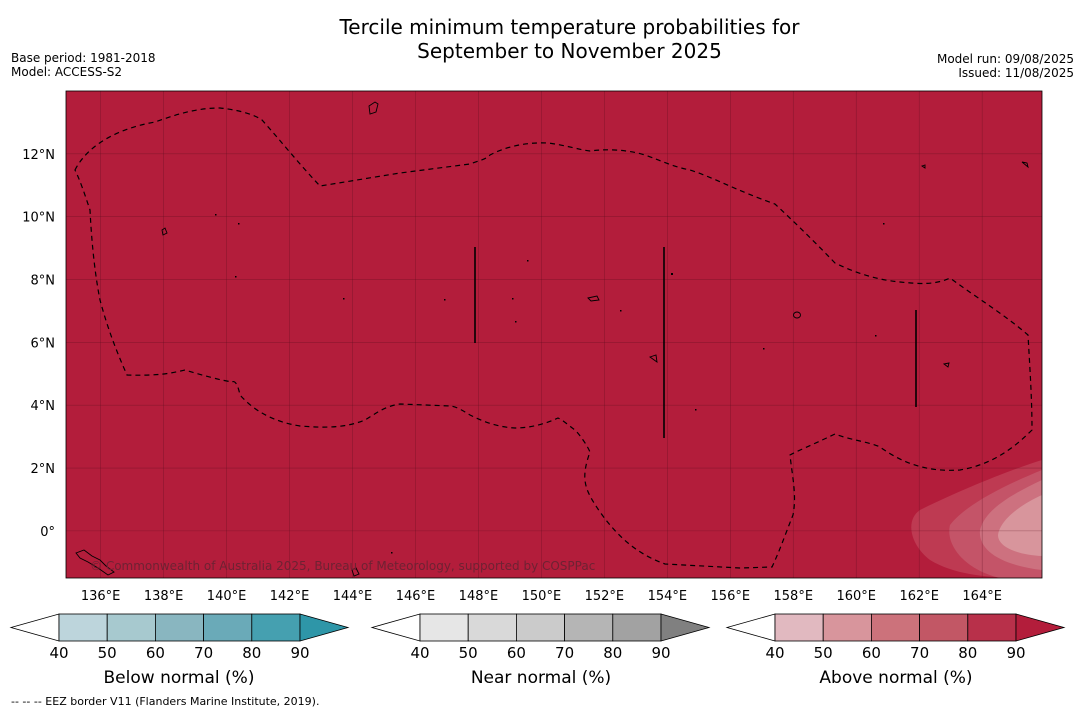 This screenshot has height=713, width=1085. Describe the element at coordinates (67, 72) in the screenshot. I see `model-name: Model: ACCESS-S2` at that location.